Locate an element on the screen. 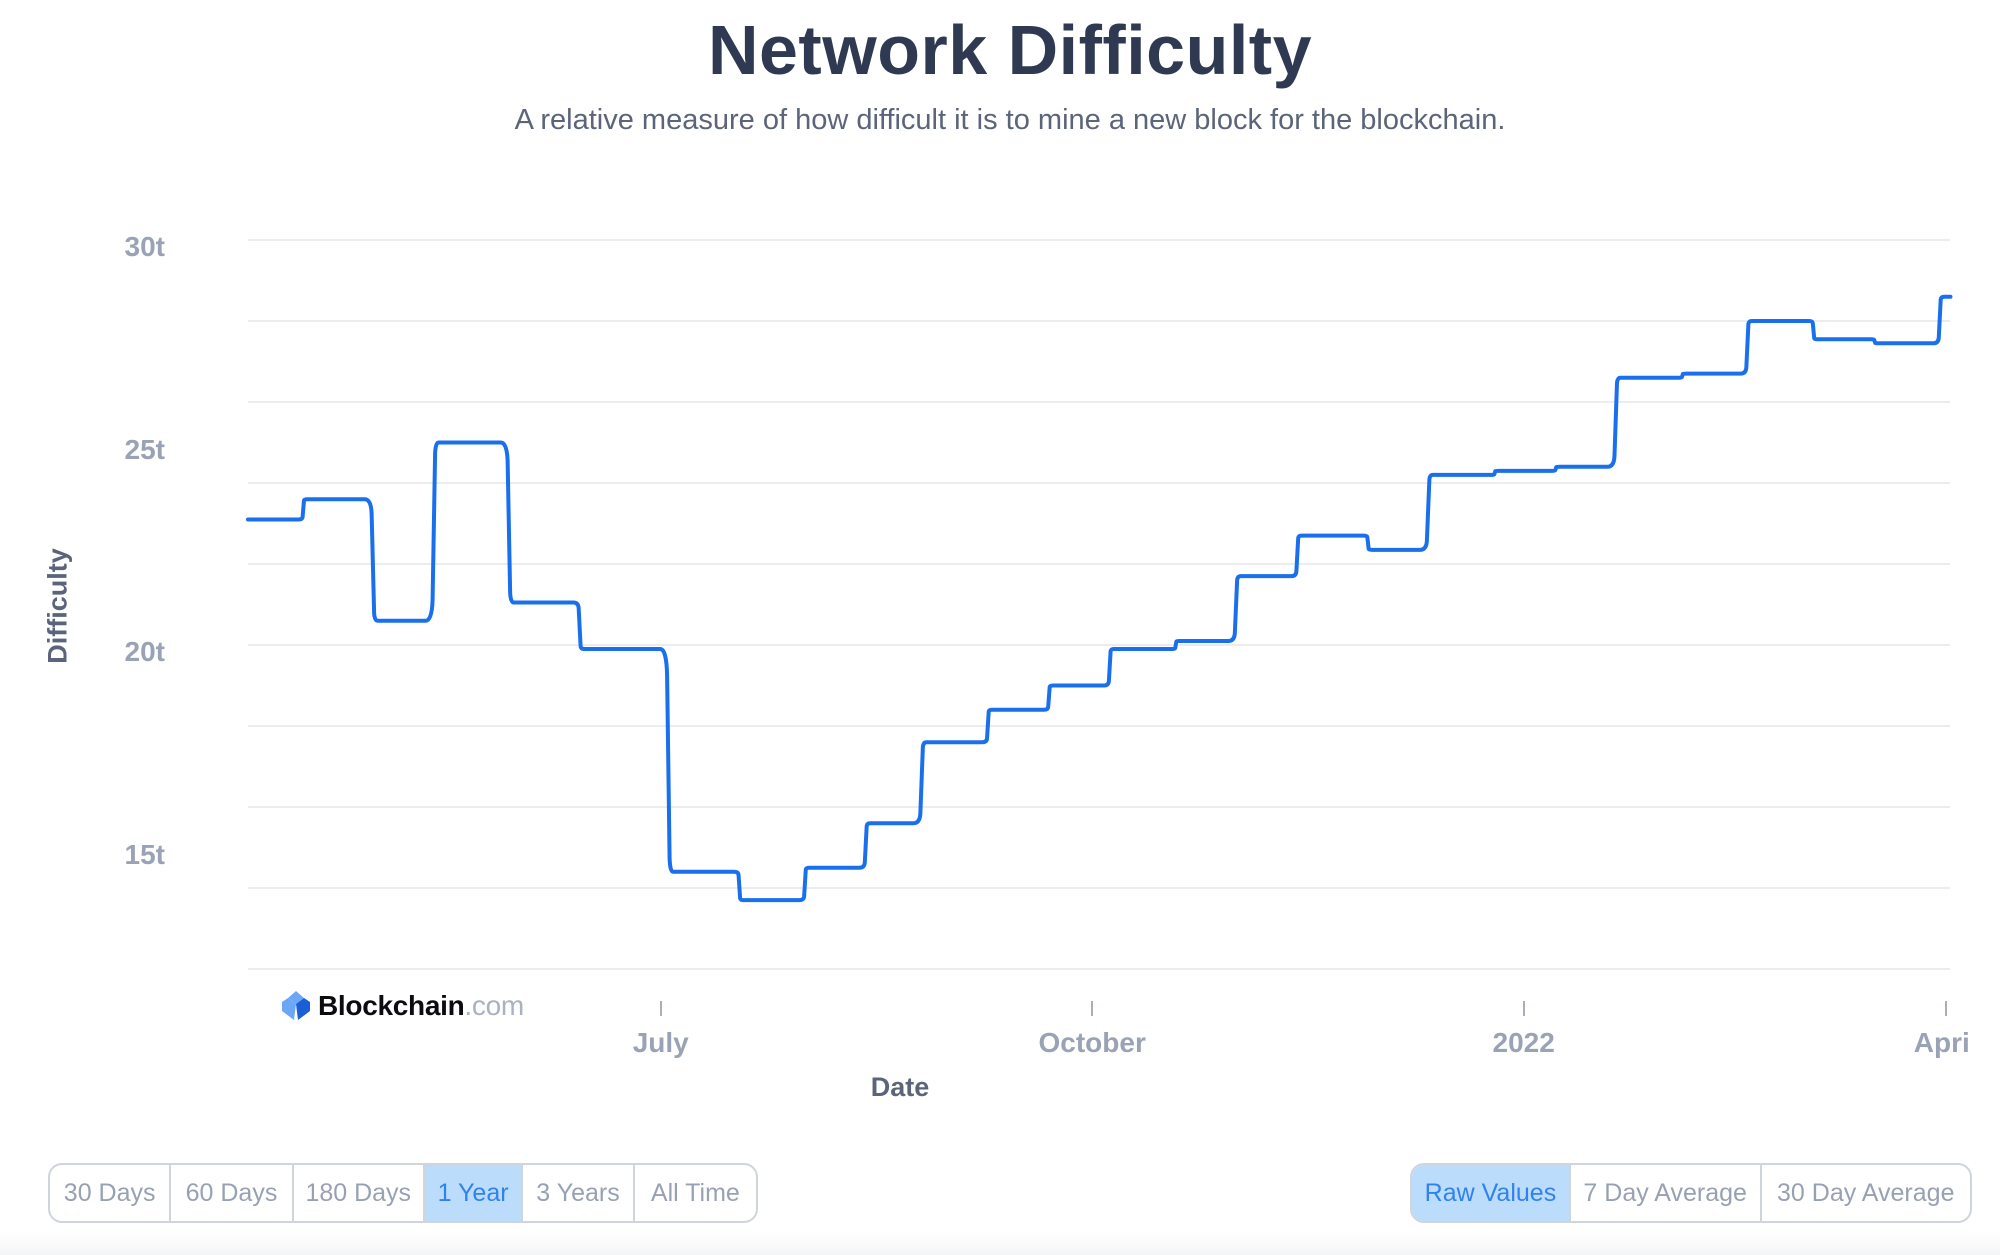 This screenshot has width=2000, height=1255. y-axis-title: Difficulty is located at coordinates (57, 606).